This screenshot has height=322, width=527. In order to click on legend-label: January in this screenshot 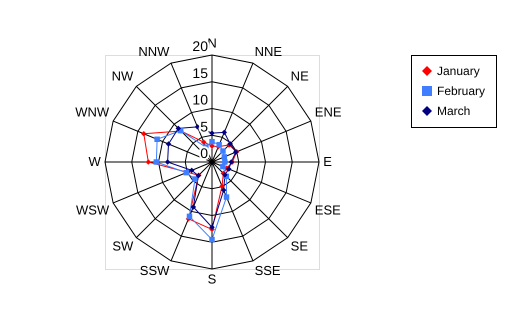, I will do `click(458, 71)`.